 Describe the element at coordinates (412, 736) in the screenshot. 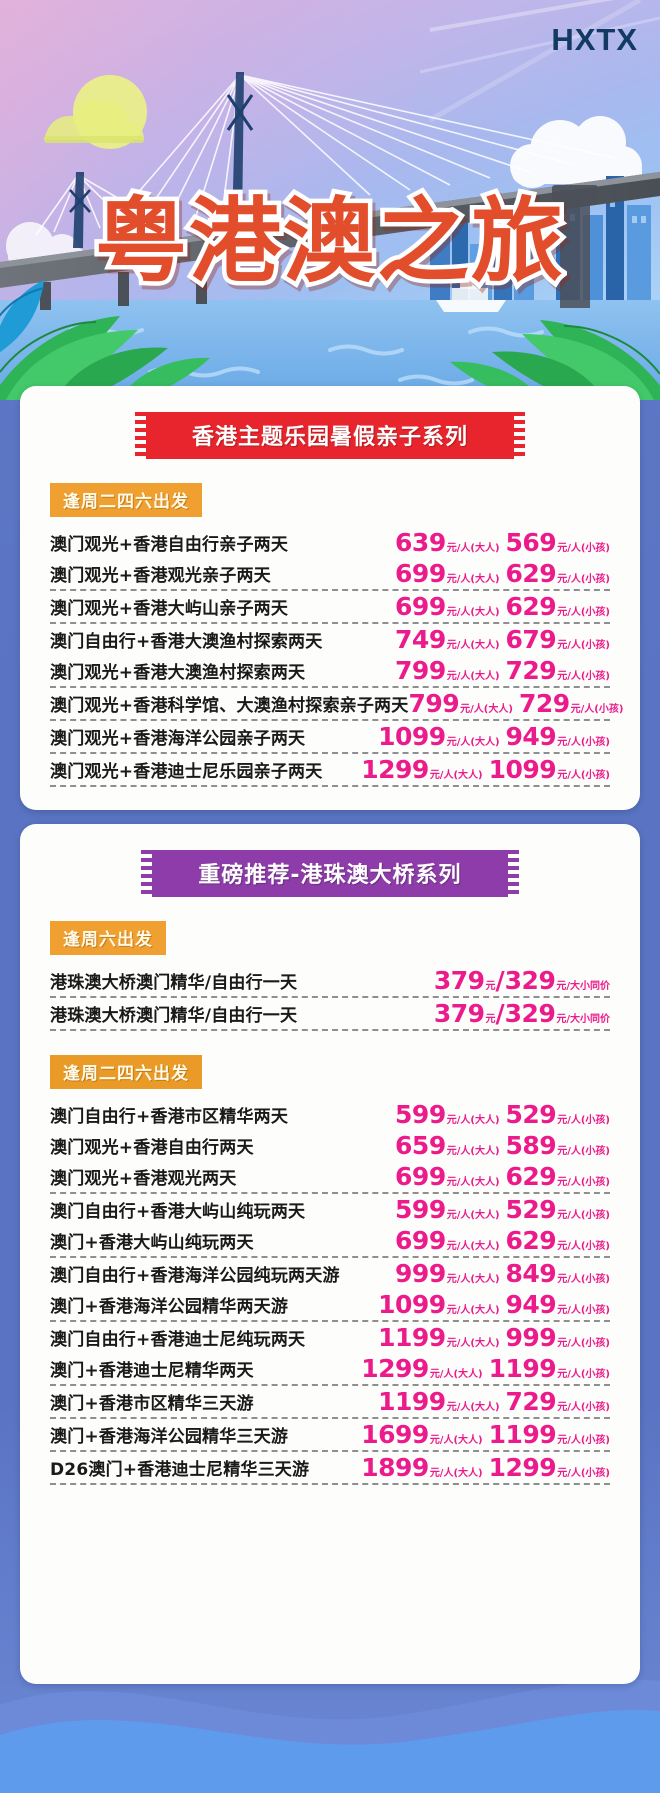

I see `price-amount: 1099` at that location.